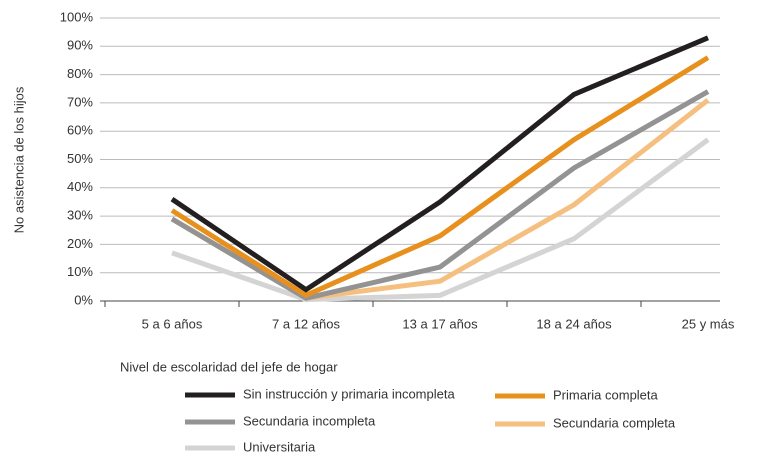  I want to click on legend-label: Universitaria, so click(279, 446).